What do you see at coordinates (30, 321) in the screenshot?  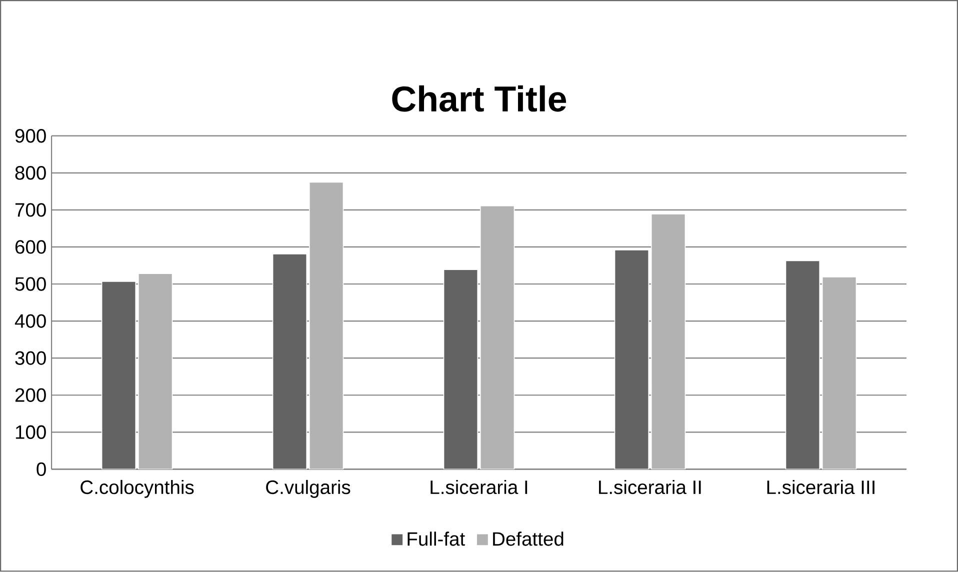 I see `y-tick-label: 400` at bounding box center [30, 321].